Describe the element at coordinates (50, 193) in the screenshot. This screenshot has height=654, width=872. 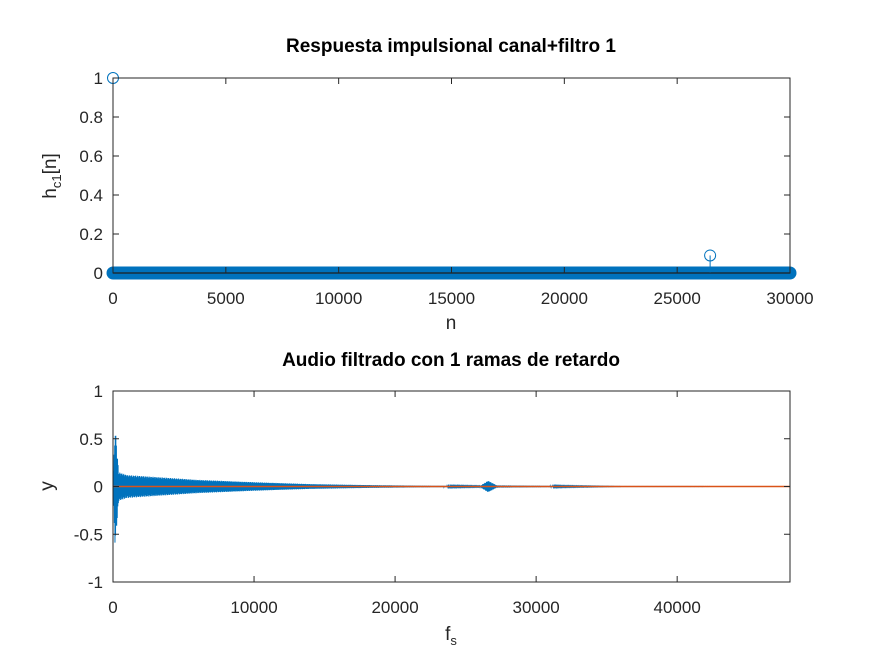
I see `chart-1-y-label-main: h` at that location.